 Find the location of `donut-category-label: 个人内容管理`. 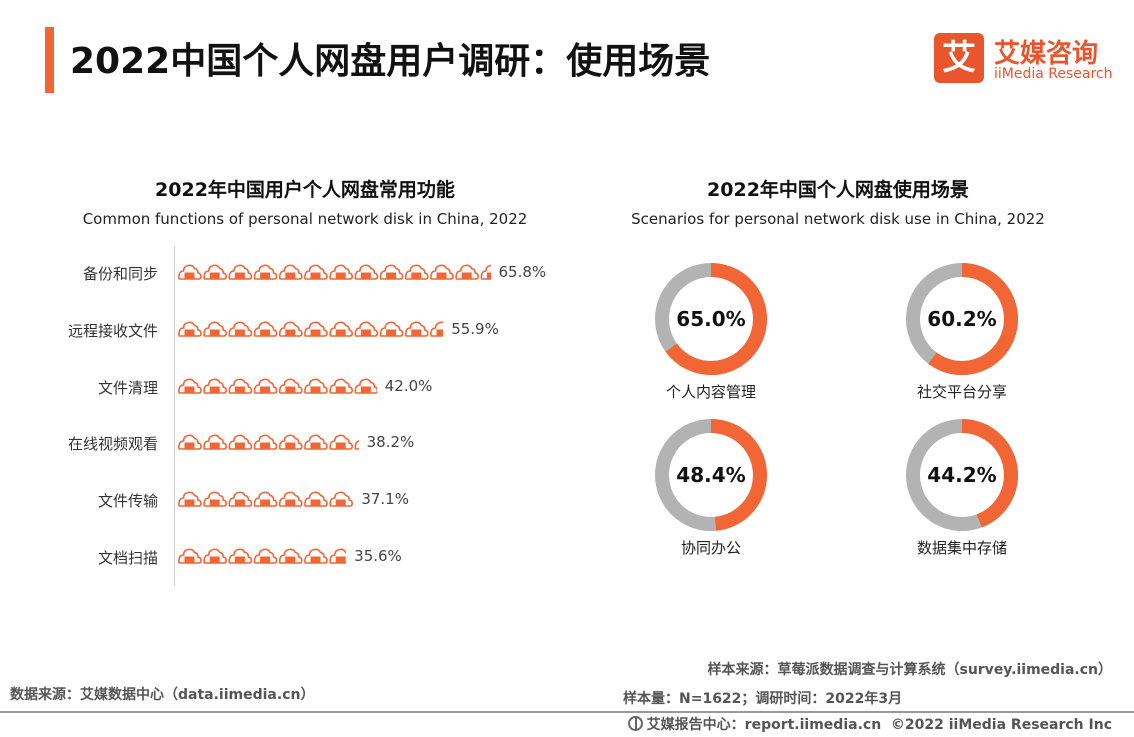

donut-category-label: 个人内容管理 is located at coordinates (710, 392).